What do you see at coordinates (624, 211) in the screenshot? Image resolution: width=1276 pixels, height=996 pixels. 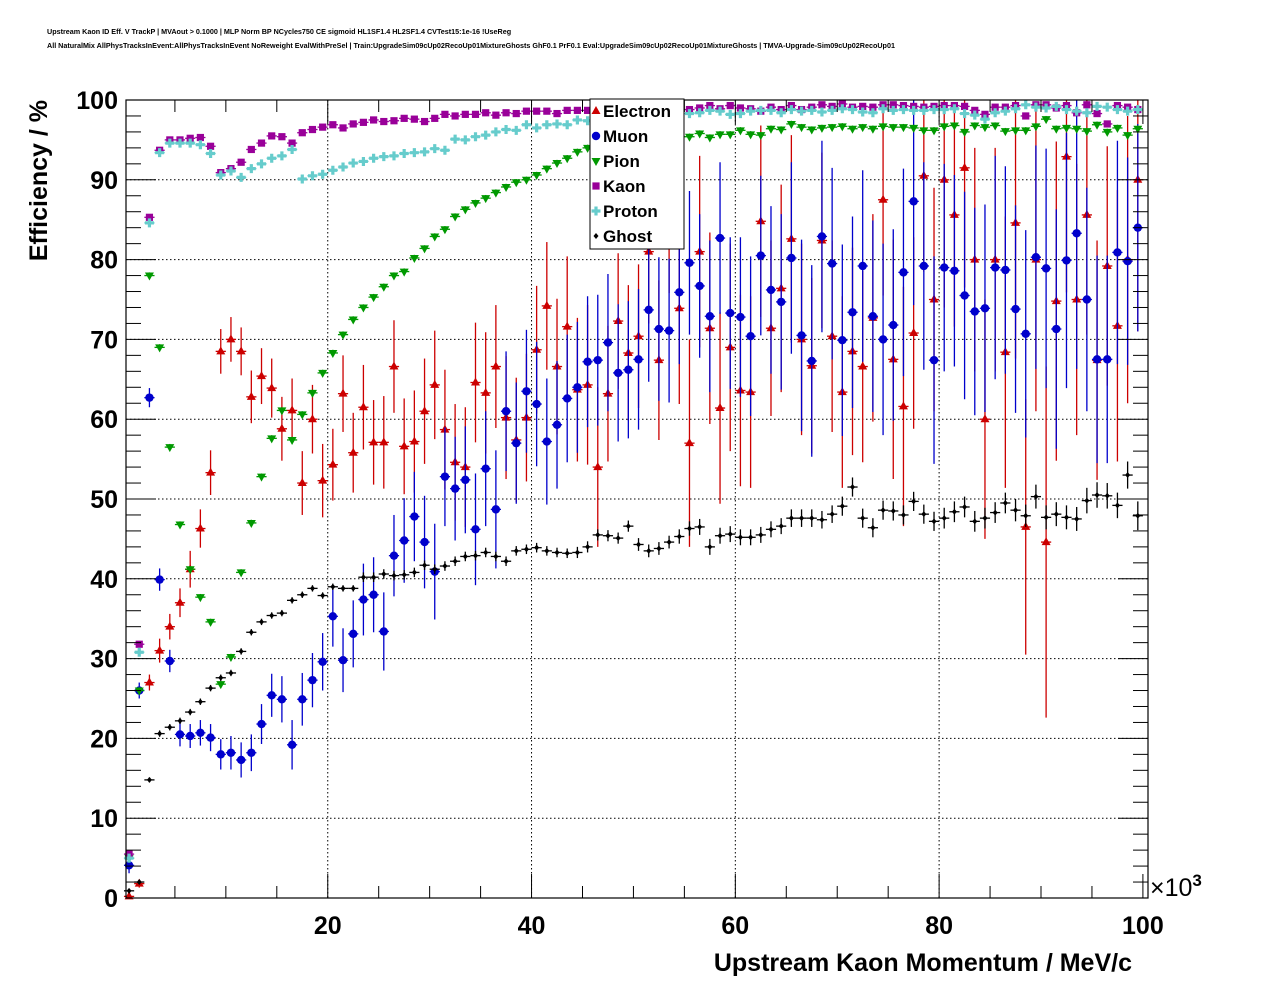 I see `legend-item-proton: Proton` at bounding box center [624, 211].